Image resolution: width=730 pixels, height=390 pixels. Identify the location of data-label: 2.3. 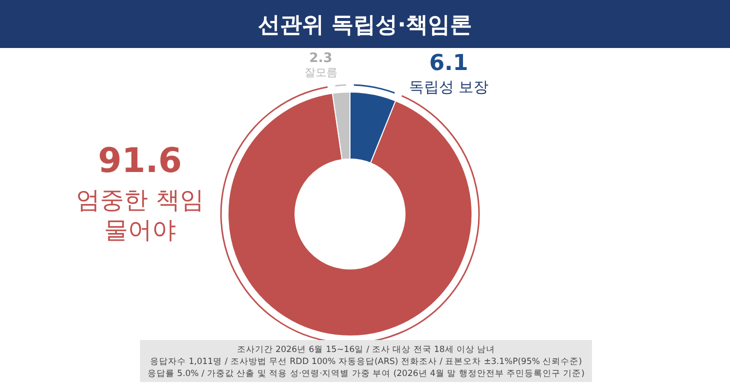
(320, 58).